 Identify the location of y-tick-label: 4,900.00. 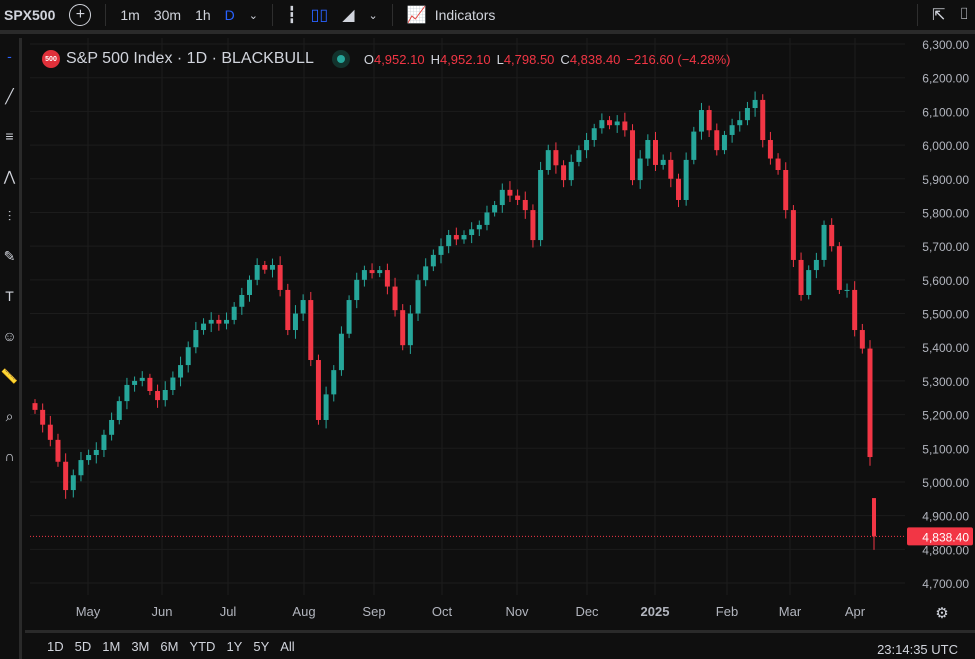
(945, 517).